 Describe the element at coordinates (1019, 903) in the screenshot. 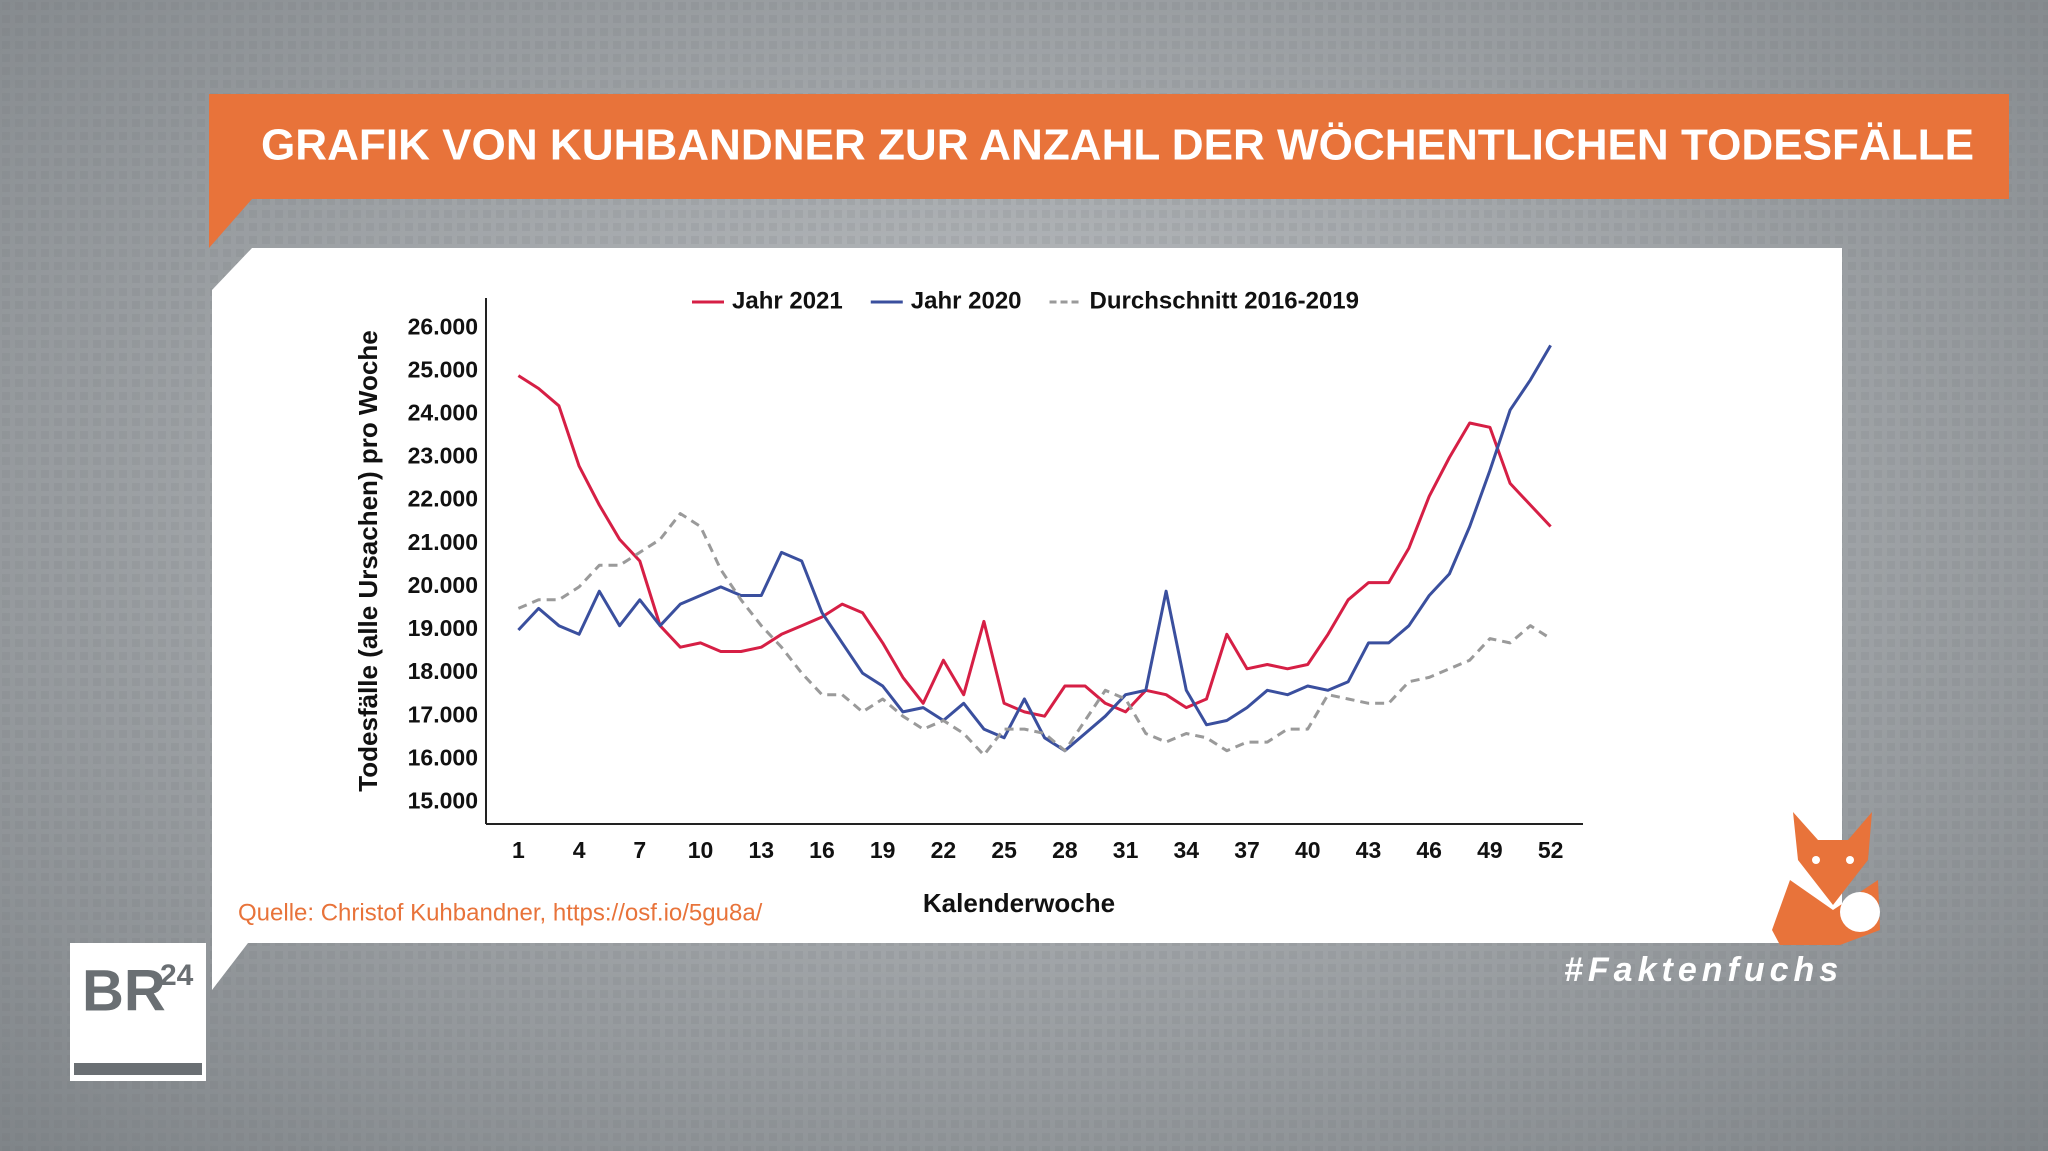

I see `x-axis-title: Kalenderwoche` at that location.